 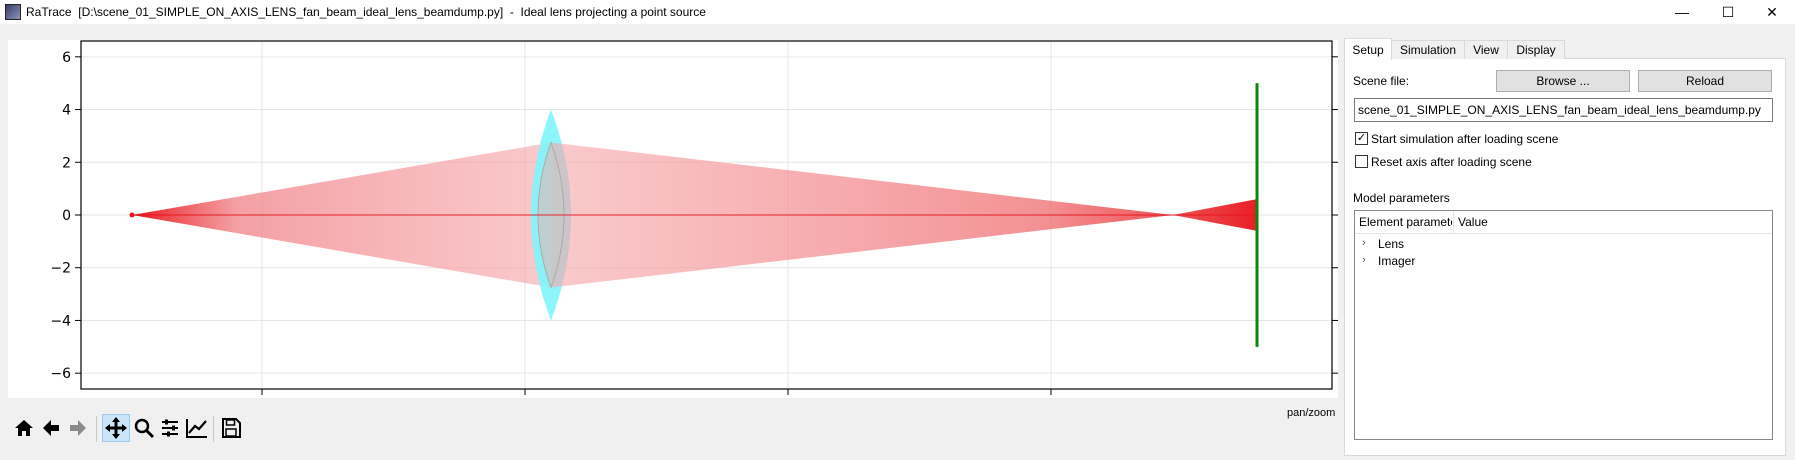 I want to click on close-button: ✕, so click(x=1772, y=11).